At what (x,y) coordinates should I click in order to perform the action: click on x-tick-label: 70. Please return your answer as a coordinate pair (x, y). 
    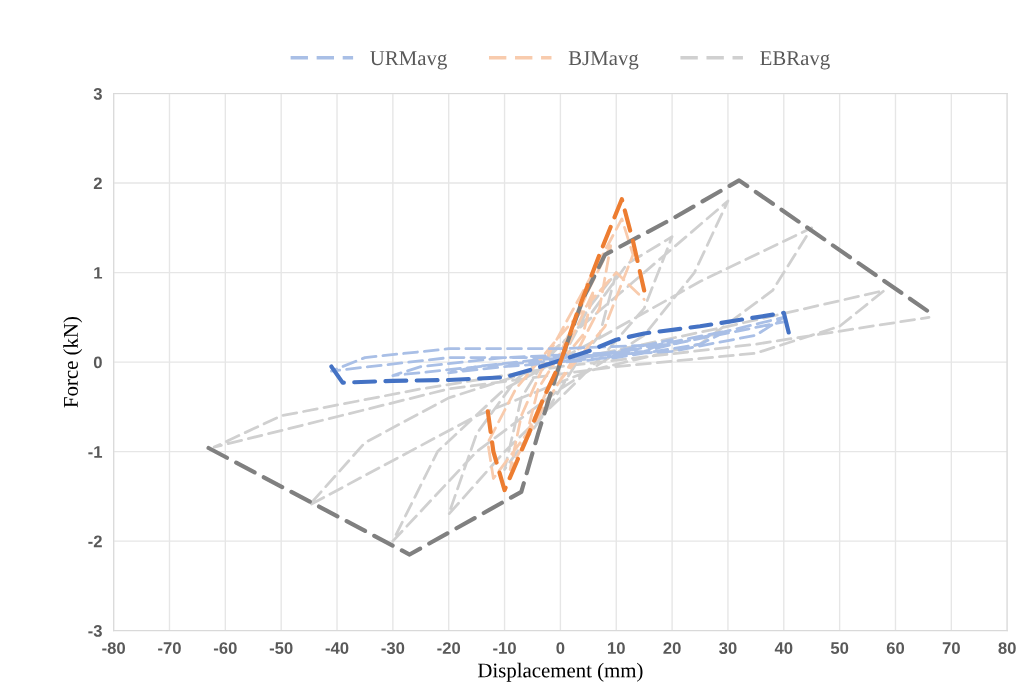
    Looking at the image, I should click on (951, 648).